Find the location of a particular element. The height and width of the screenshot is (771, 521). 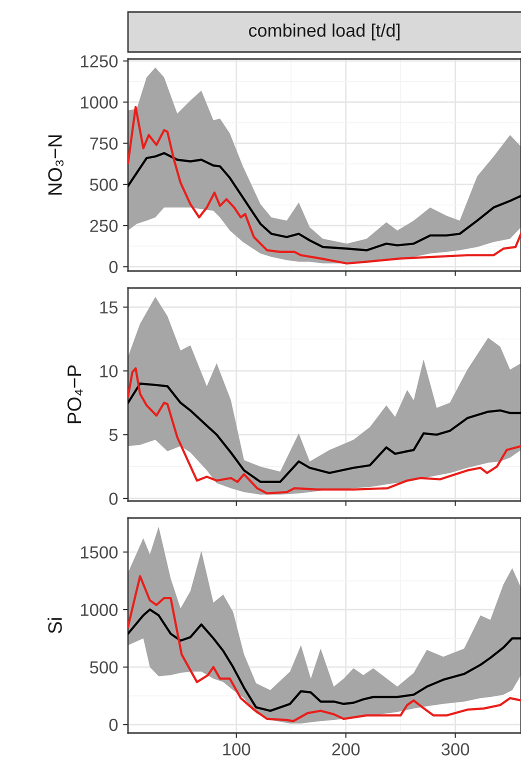

y-axis-title: NO₃−N is located at coordinates (56, 165).